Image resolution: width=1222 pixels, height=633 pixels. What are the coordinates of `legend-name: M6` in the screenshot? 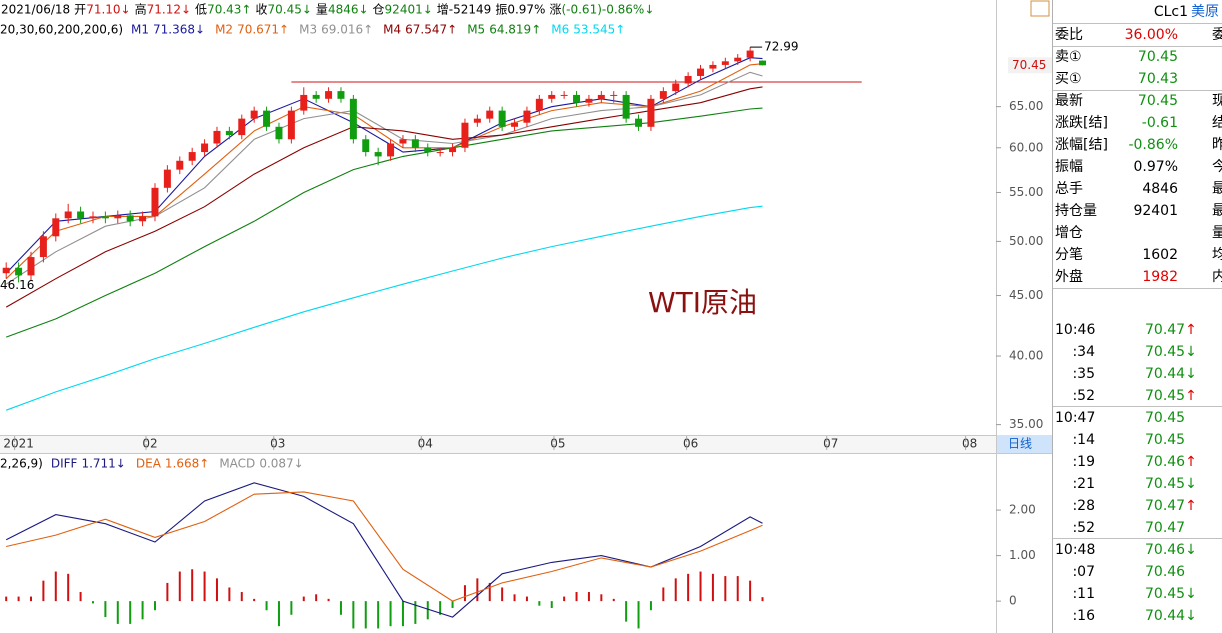 It's located at (560, 30).